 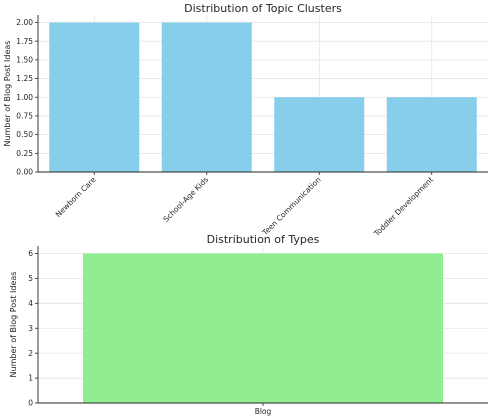 What do you see at coordinates (291, 206) in the screenshot?
I see `x-tick-label: Teen Communication` at bounding box center [291, 206].